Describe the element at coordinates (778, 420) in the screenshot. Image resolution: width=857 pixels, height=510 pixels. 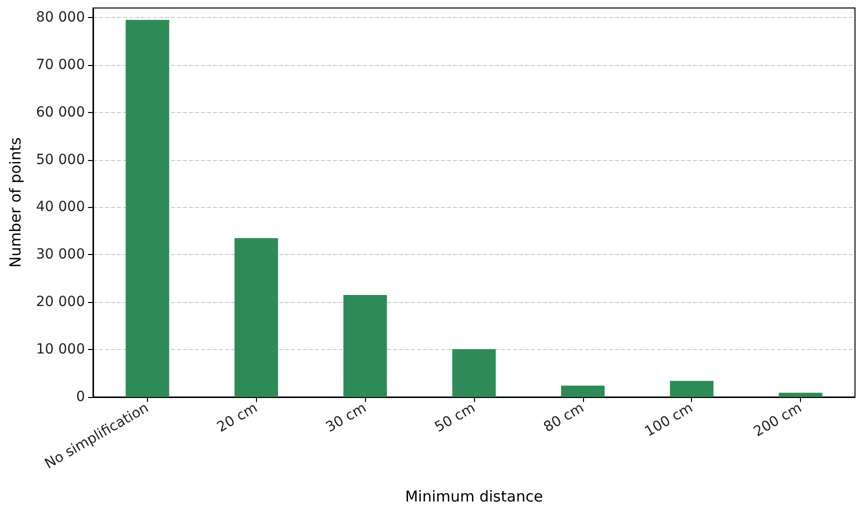
I see `x-tick-label: 200 cm` at that location.